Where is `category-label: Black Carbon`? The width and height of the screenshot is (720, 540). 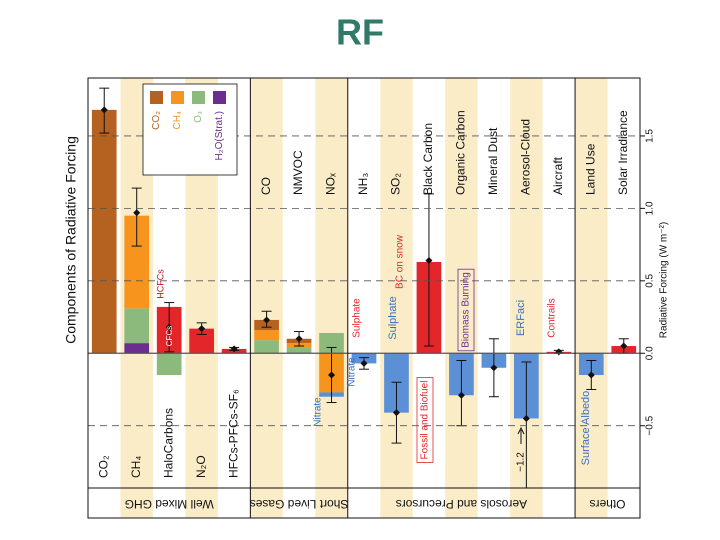 category-label: Black Carbon is located at coordinates (428, 159).